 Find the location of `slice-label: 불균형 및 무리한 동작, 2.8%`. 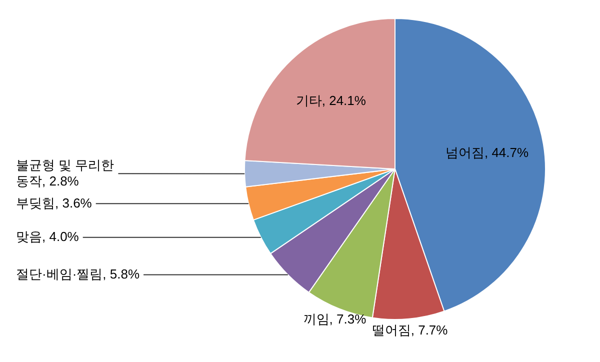

slice-label: 불균형 및 무리한 동작, 2.8% is located at coordinates (65, 172).